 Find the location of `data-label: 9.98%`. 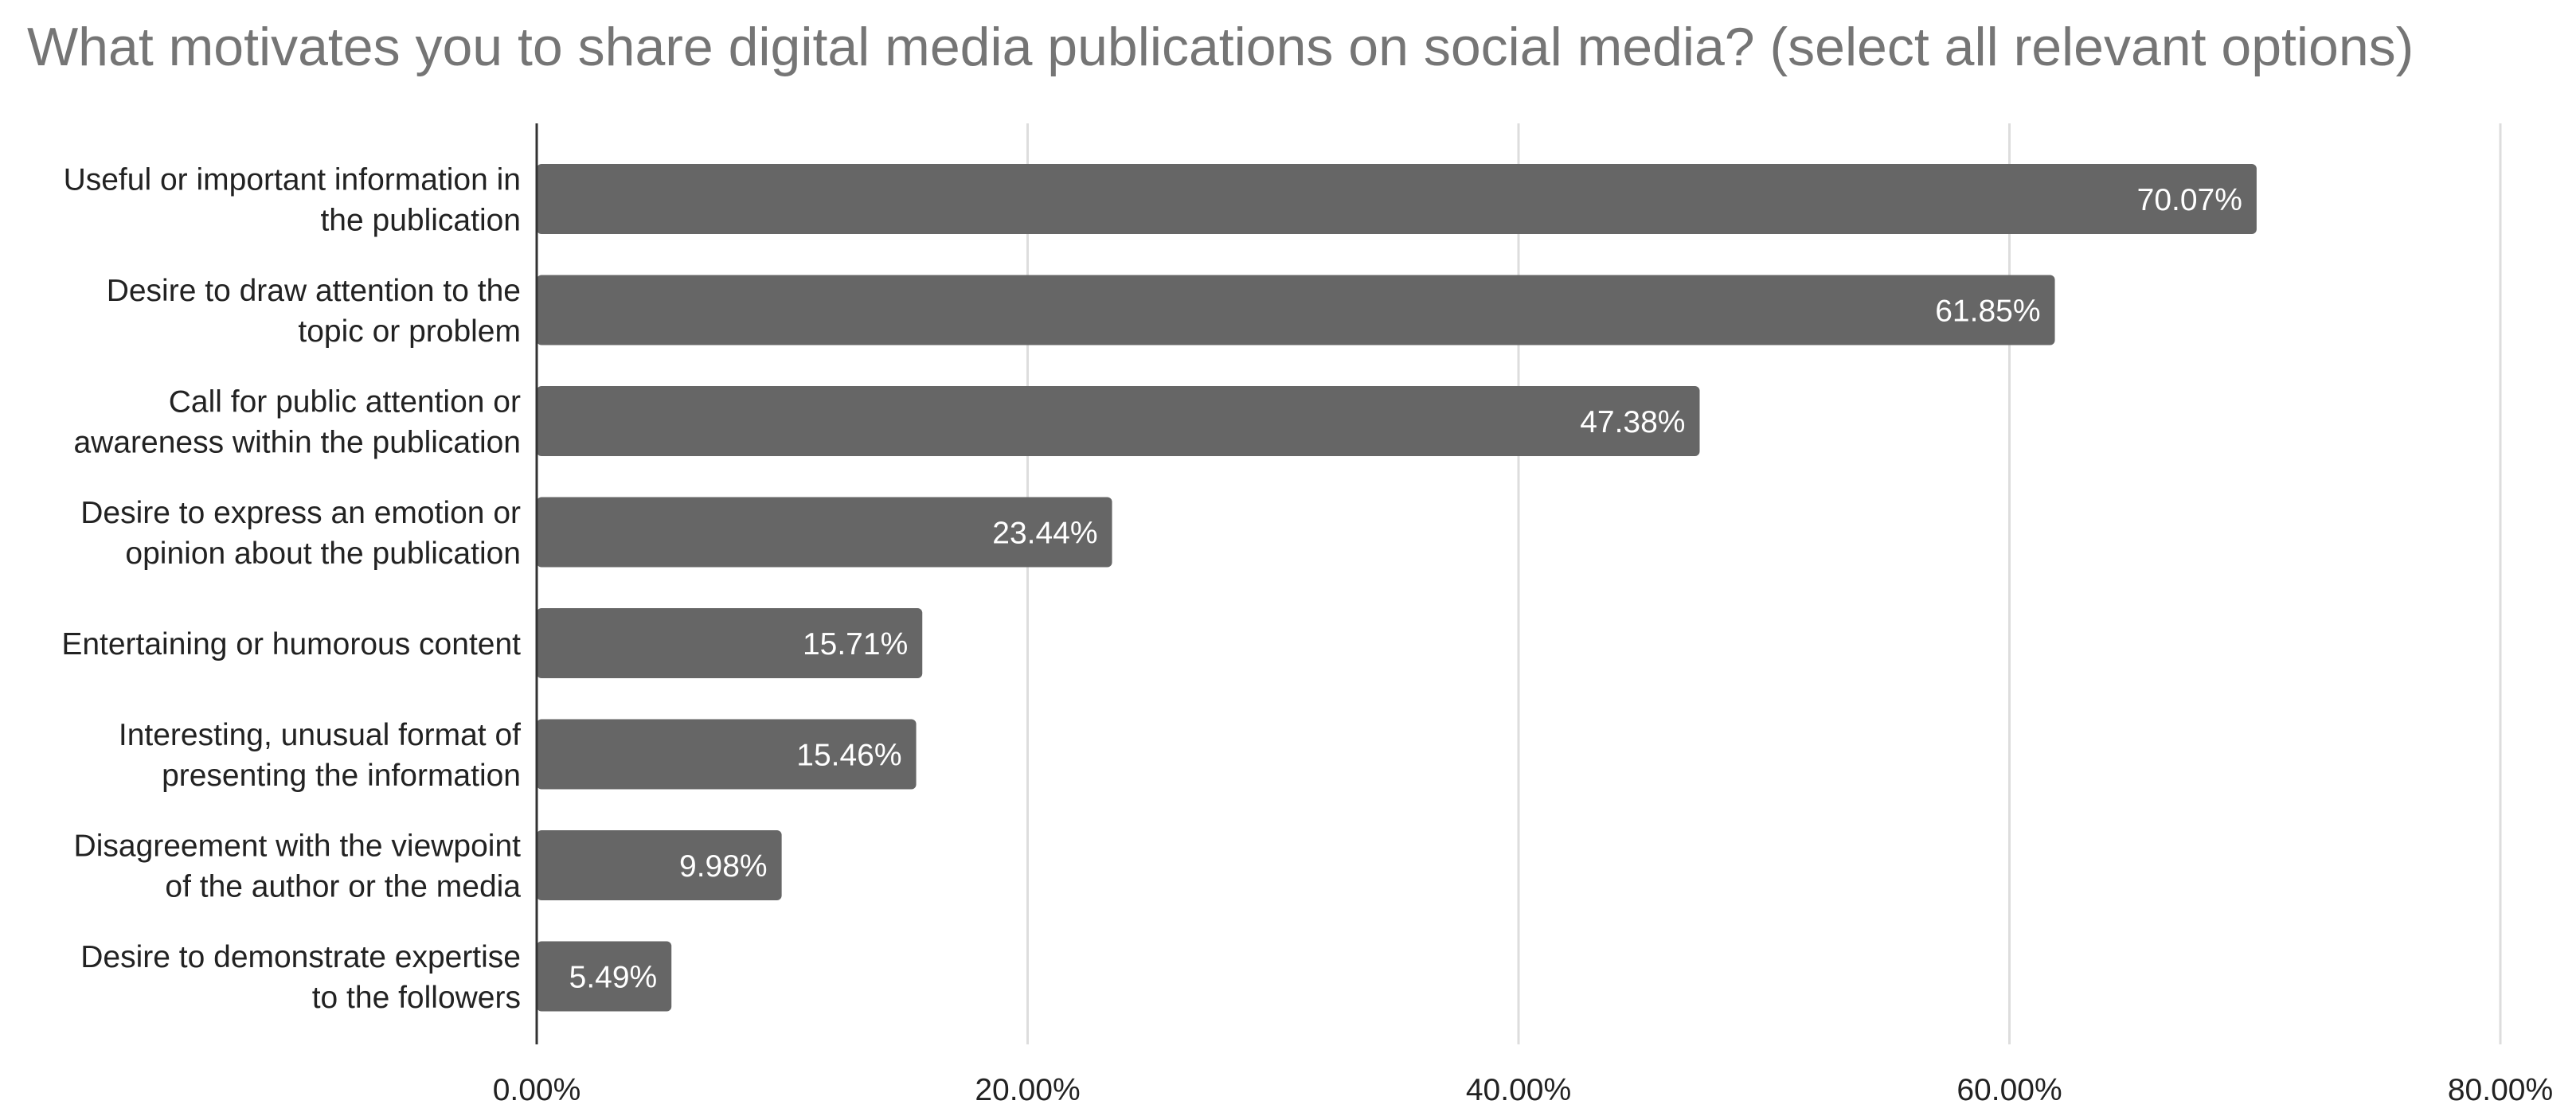

data-label: 9.98% is located at coordinates (723, 867).